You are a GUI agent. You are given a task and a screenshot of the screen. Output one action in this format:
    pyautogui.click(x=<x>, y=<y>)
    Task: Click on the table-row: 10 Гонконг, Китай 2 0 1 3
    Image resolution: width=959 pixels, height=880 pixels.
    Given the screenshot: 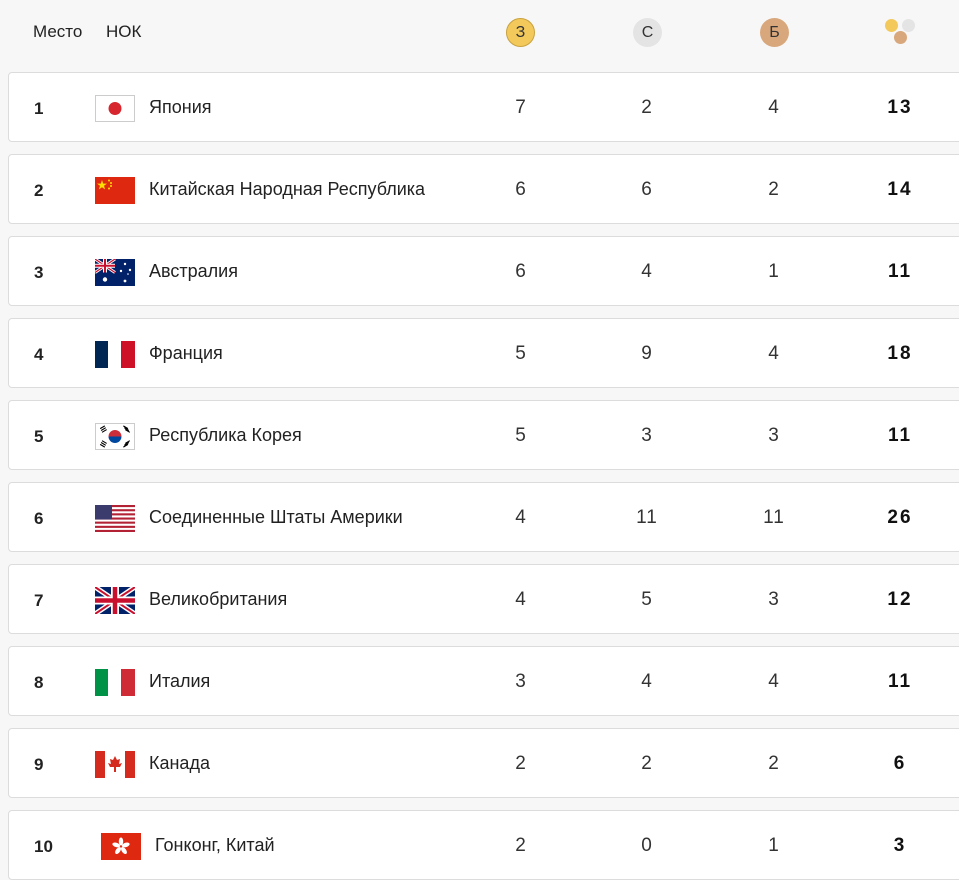 What is the action you would take?
    pyautogui.click(x=483, y=845)
    